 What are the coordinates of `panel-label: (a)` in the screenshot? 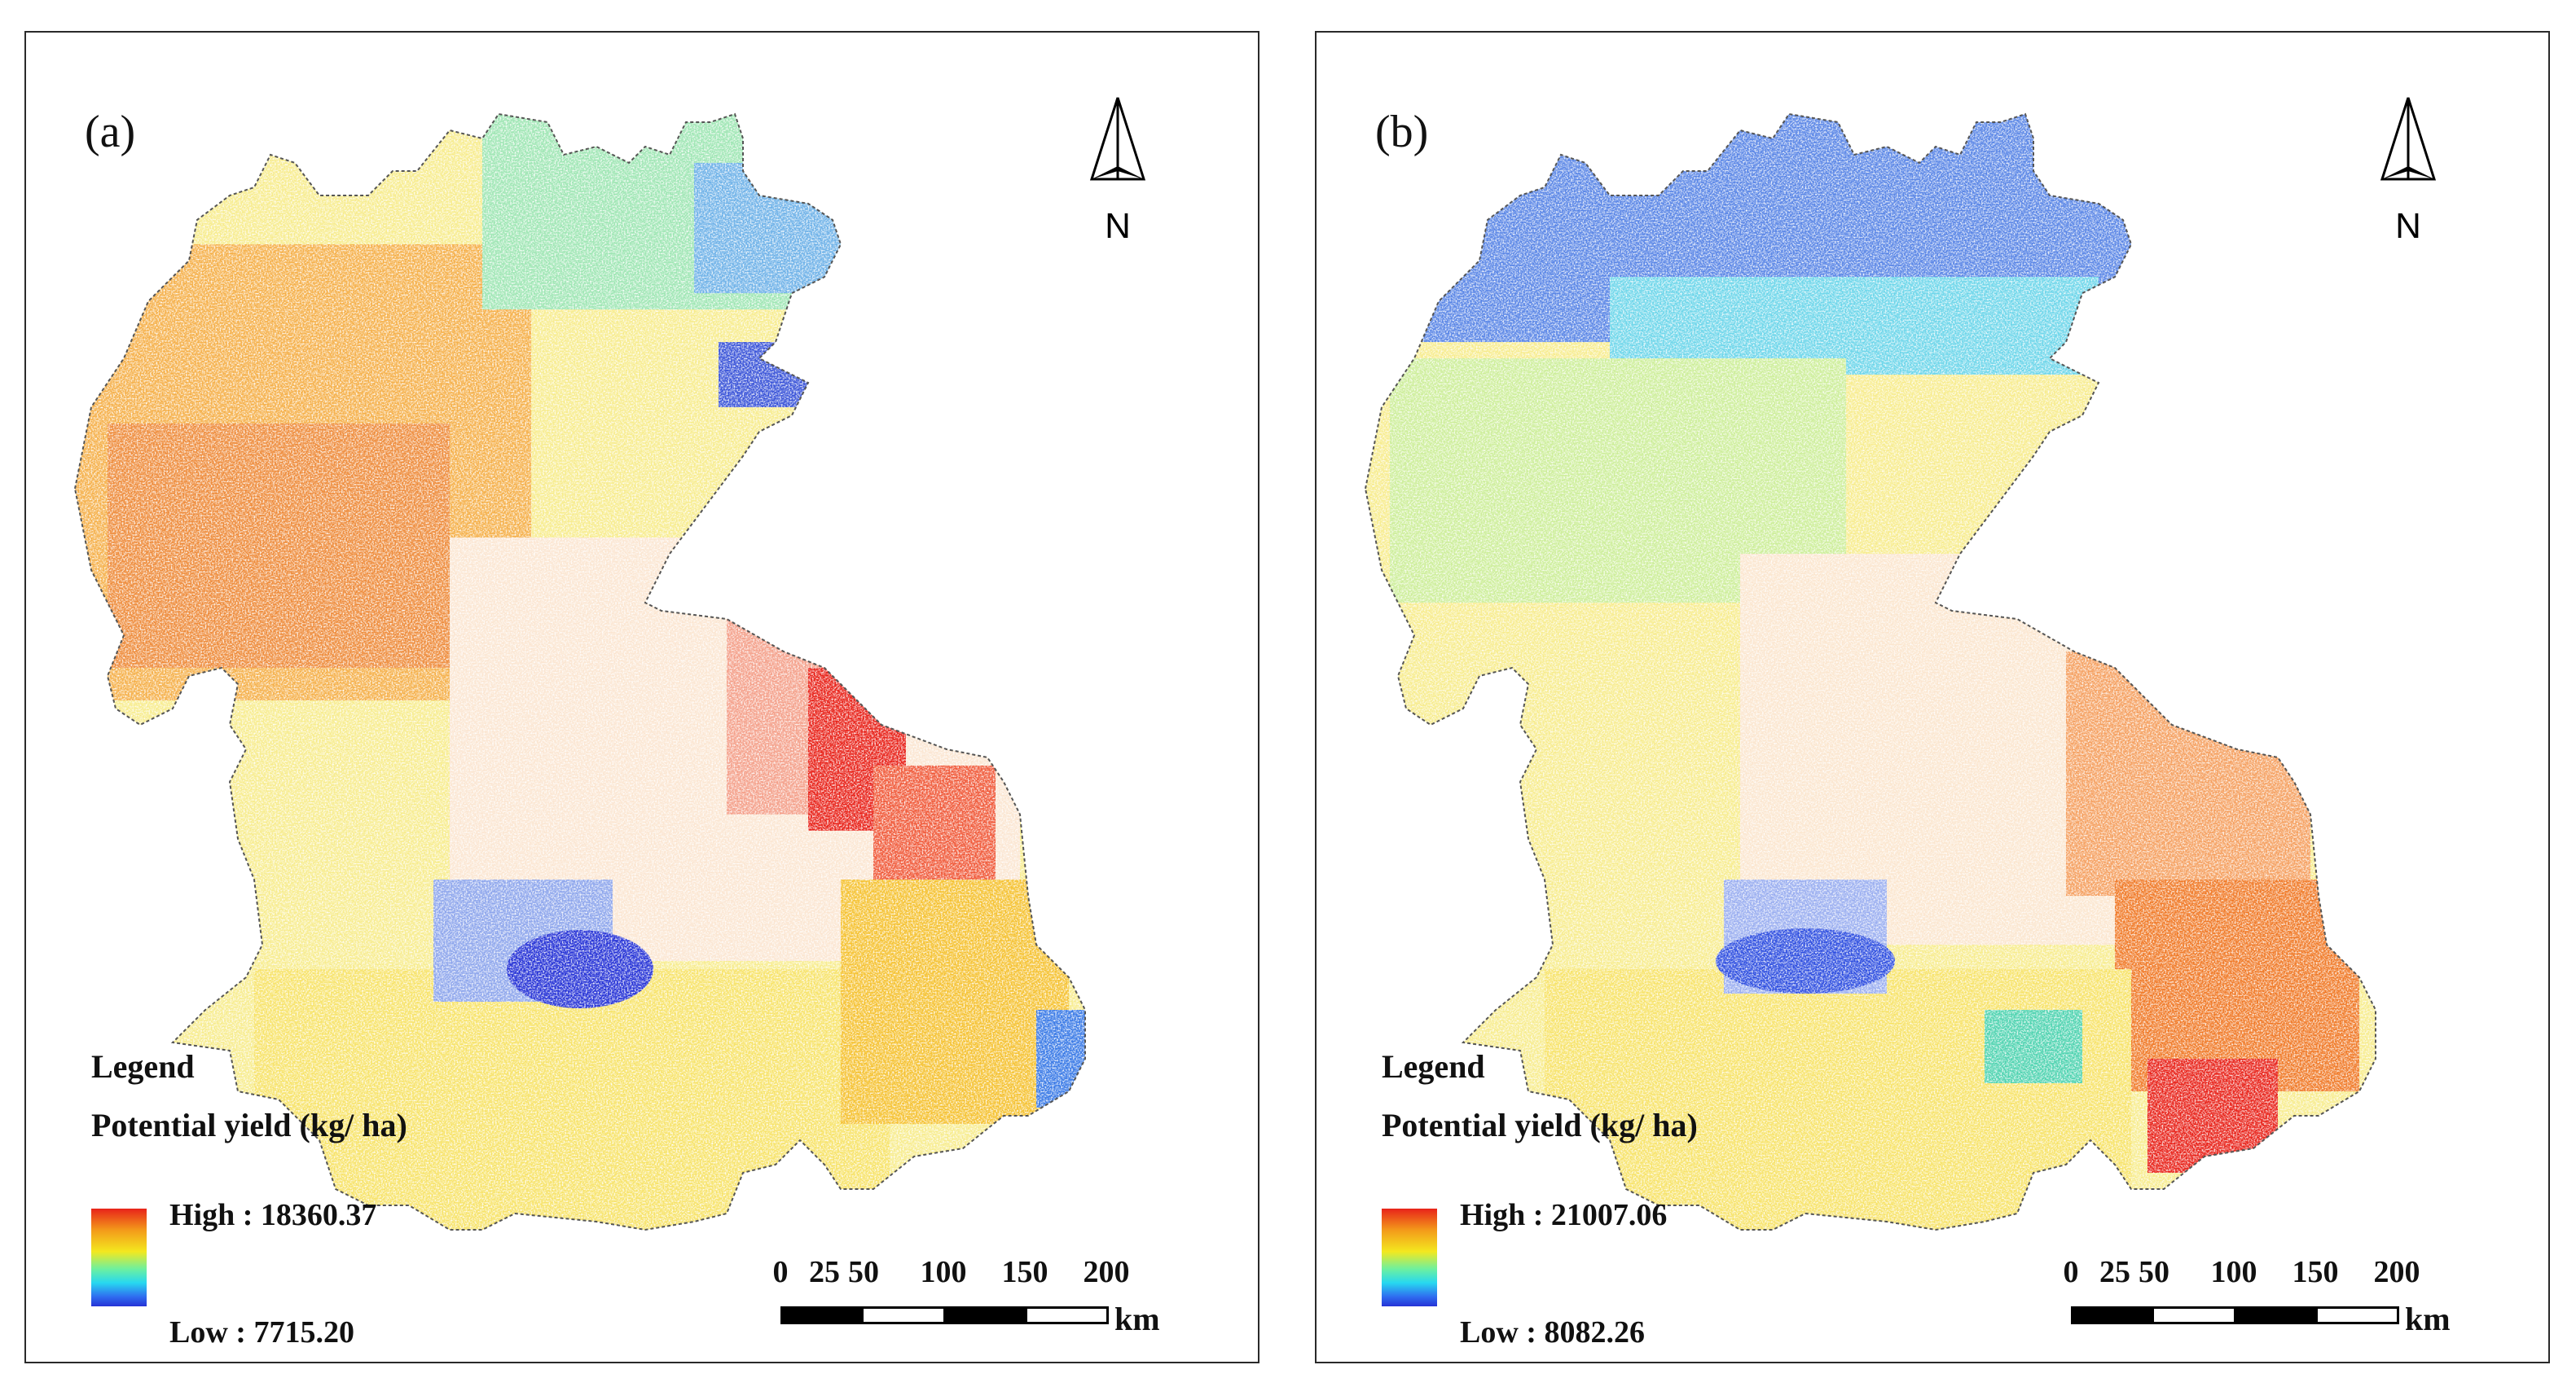 It's located at (110, 132).